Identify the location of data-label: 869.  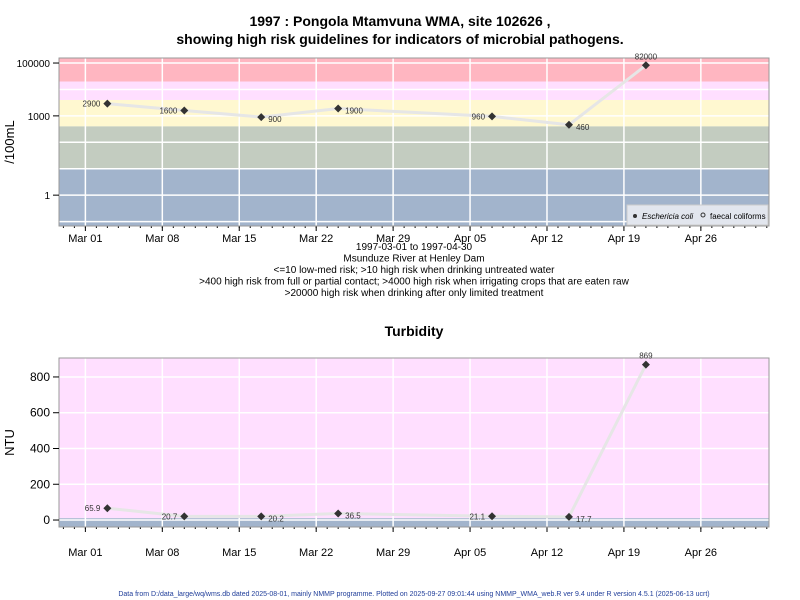
(646, 356).